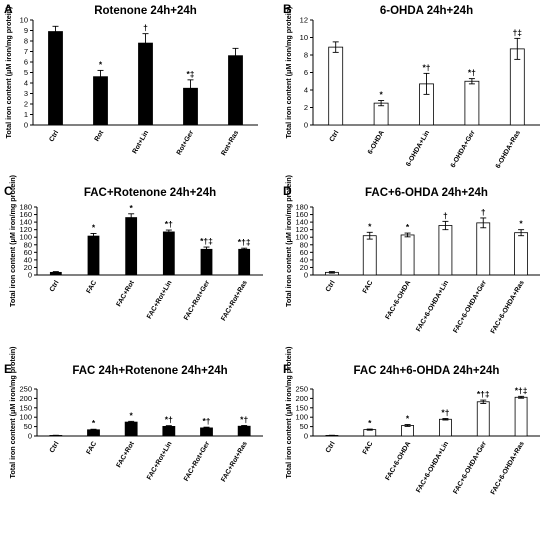 The width and height of the screenshot is (550, 547). I want to click on panel-letter: B, so click(287, 9).